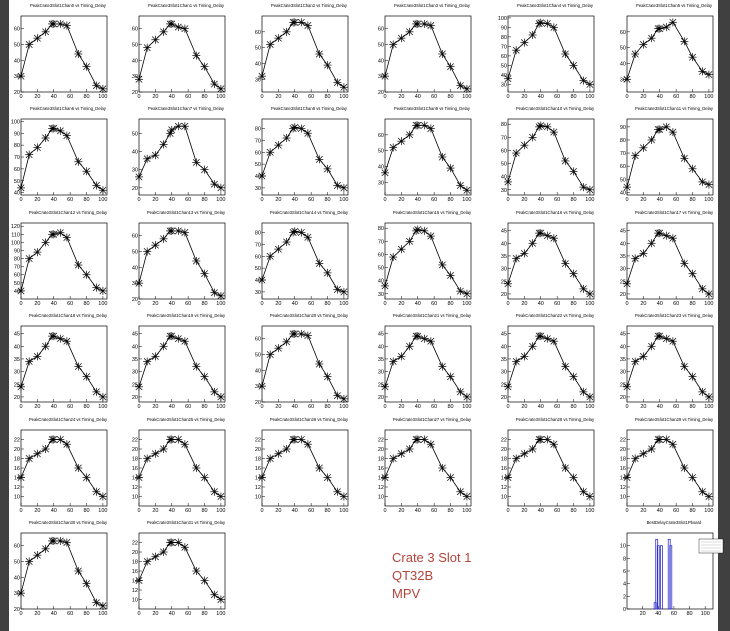 Image resolution: width=730 pixels, height=631 pixels. What do you see at coordinates (504, 57) in the screenshot?
I see `y-tick-label-4-3: 60` at bounding box center [504, 57].